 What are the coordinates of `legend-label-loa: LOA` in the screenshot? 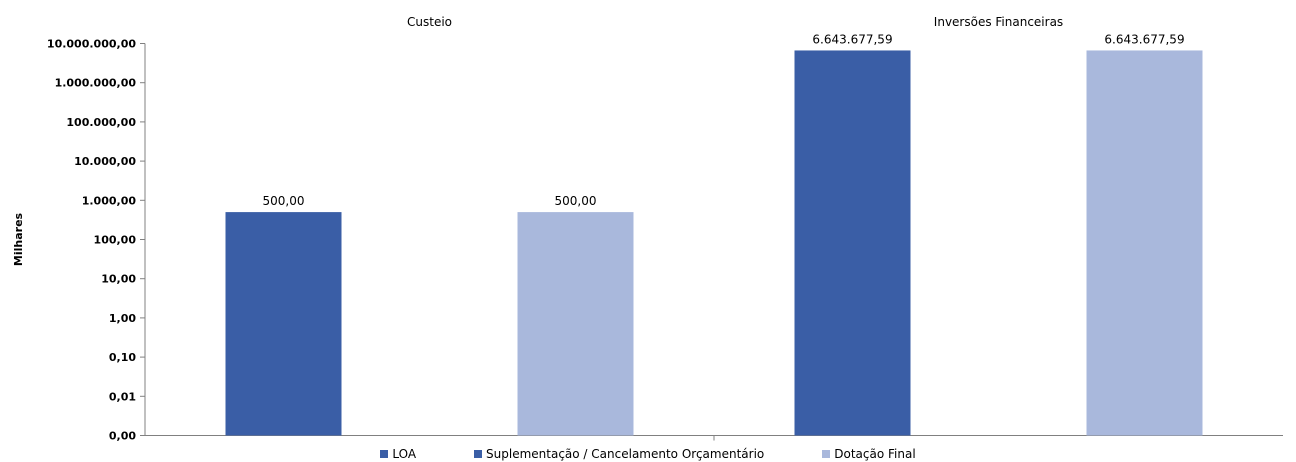 It's located at (404, 454).